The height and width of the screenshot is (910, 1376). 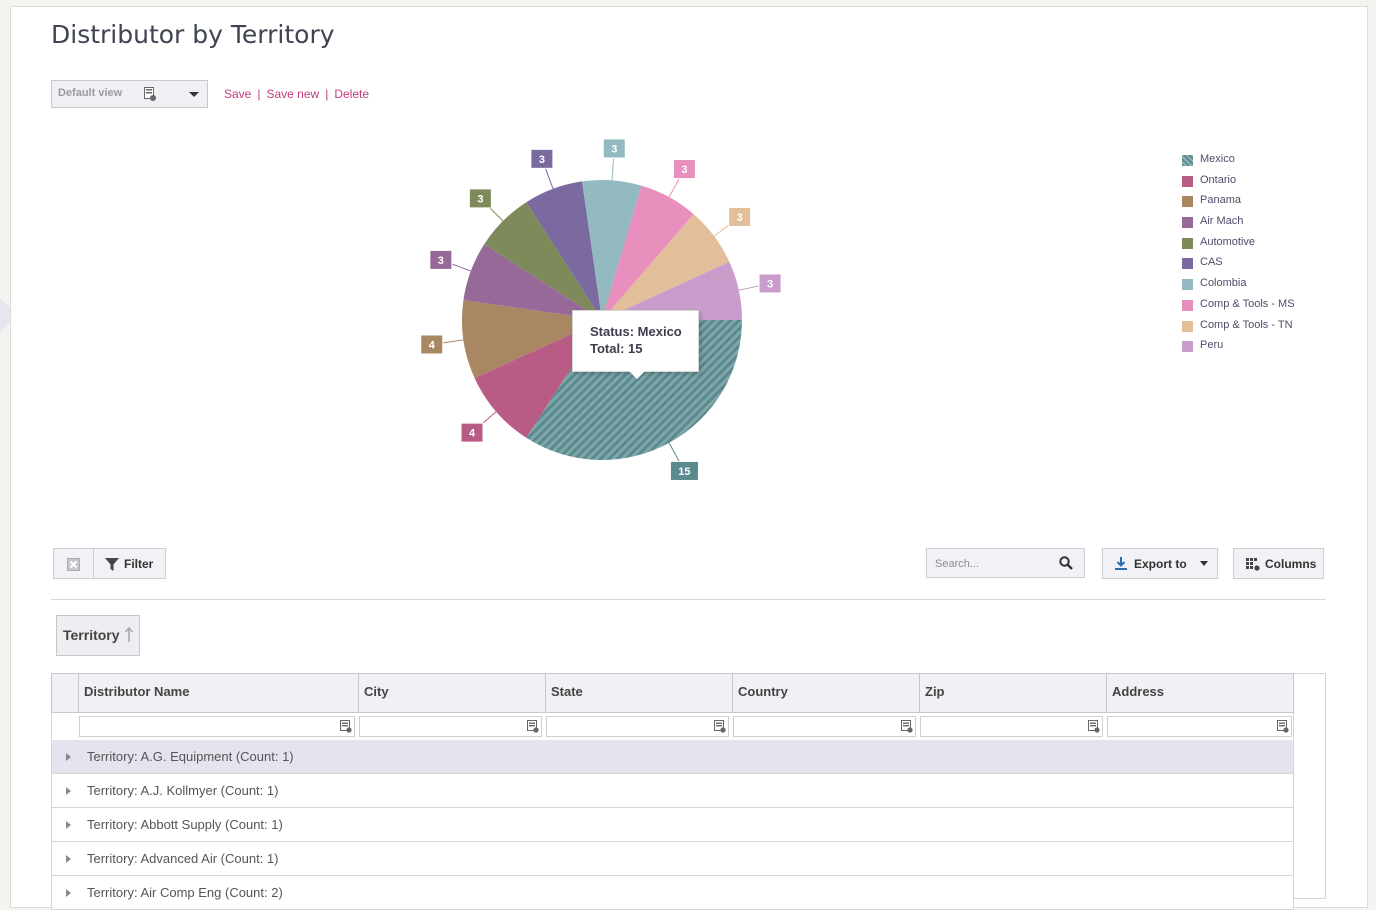 I want to click on group-row: Territory: A.G. Equipment (Count: 1), so click(x=672, y=757).